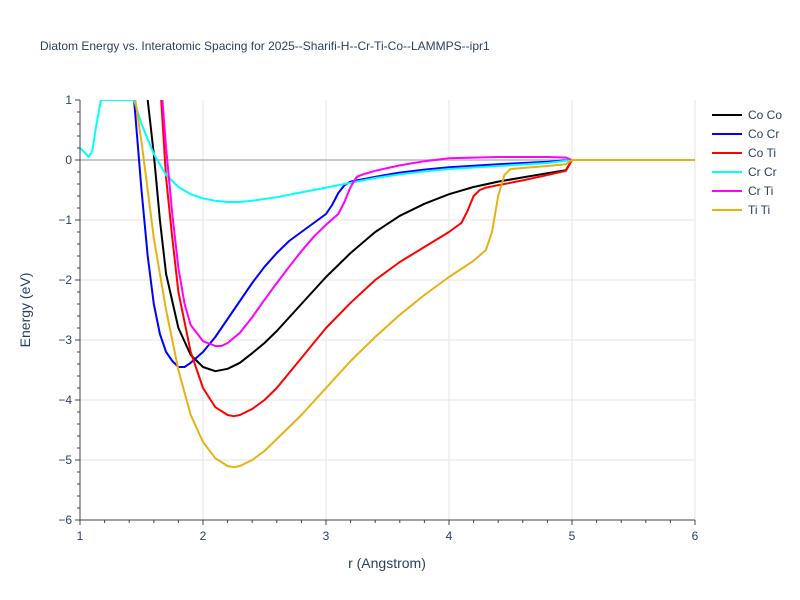 This screenshot has height=600, width=800. Describe the element at coordinates (747, 115) in the screenshot. I see `legend-item-co-co: Co Co` at that location.